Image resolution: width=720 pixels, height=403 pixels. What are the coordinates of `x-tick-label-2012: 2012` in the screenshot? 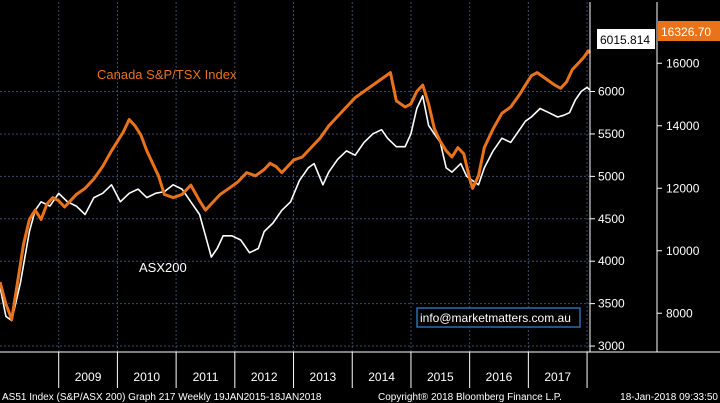 It's located at (264, 377).